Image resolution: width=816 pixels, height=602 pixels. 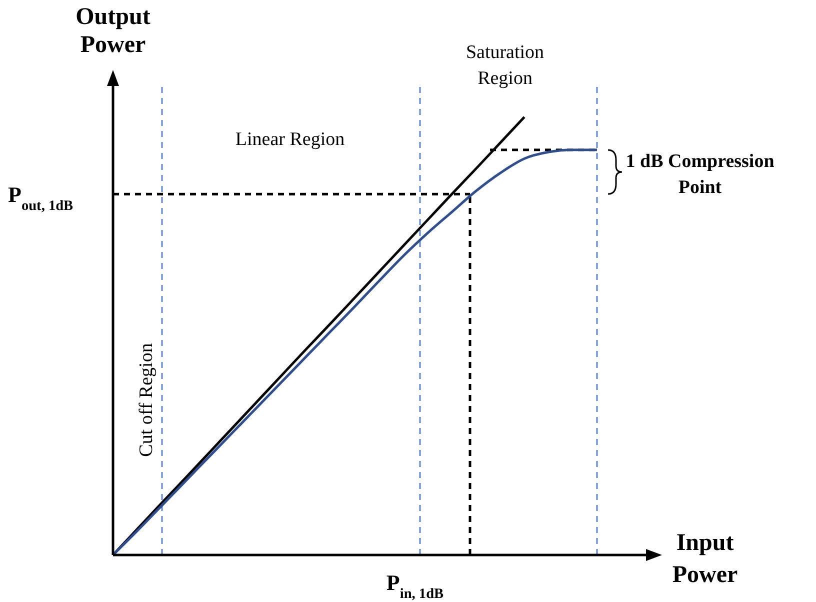 I want to click on text: P$_{in, 1dB}$, so click(x=415, y=586).